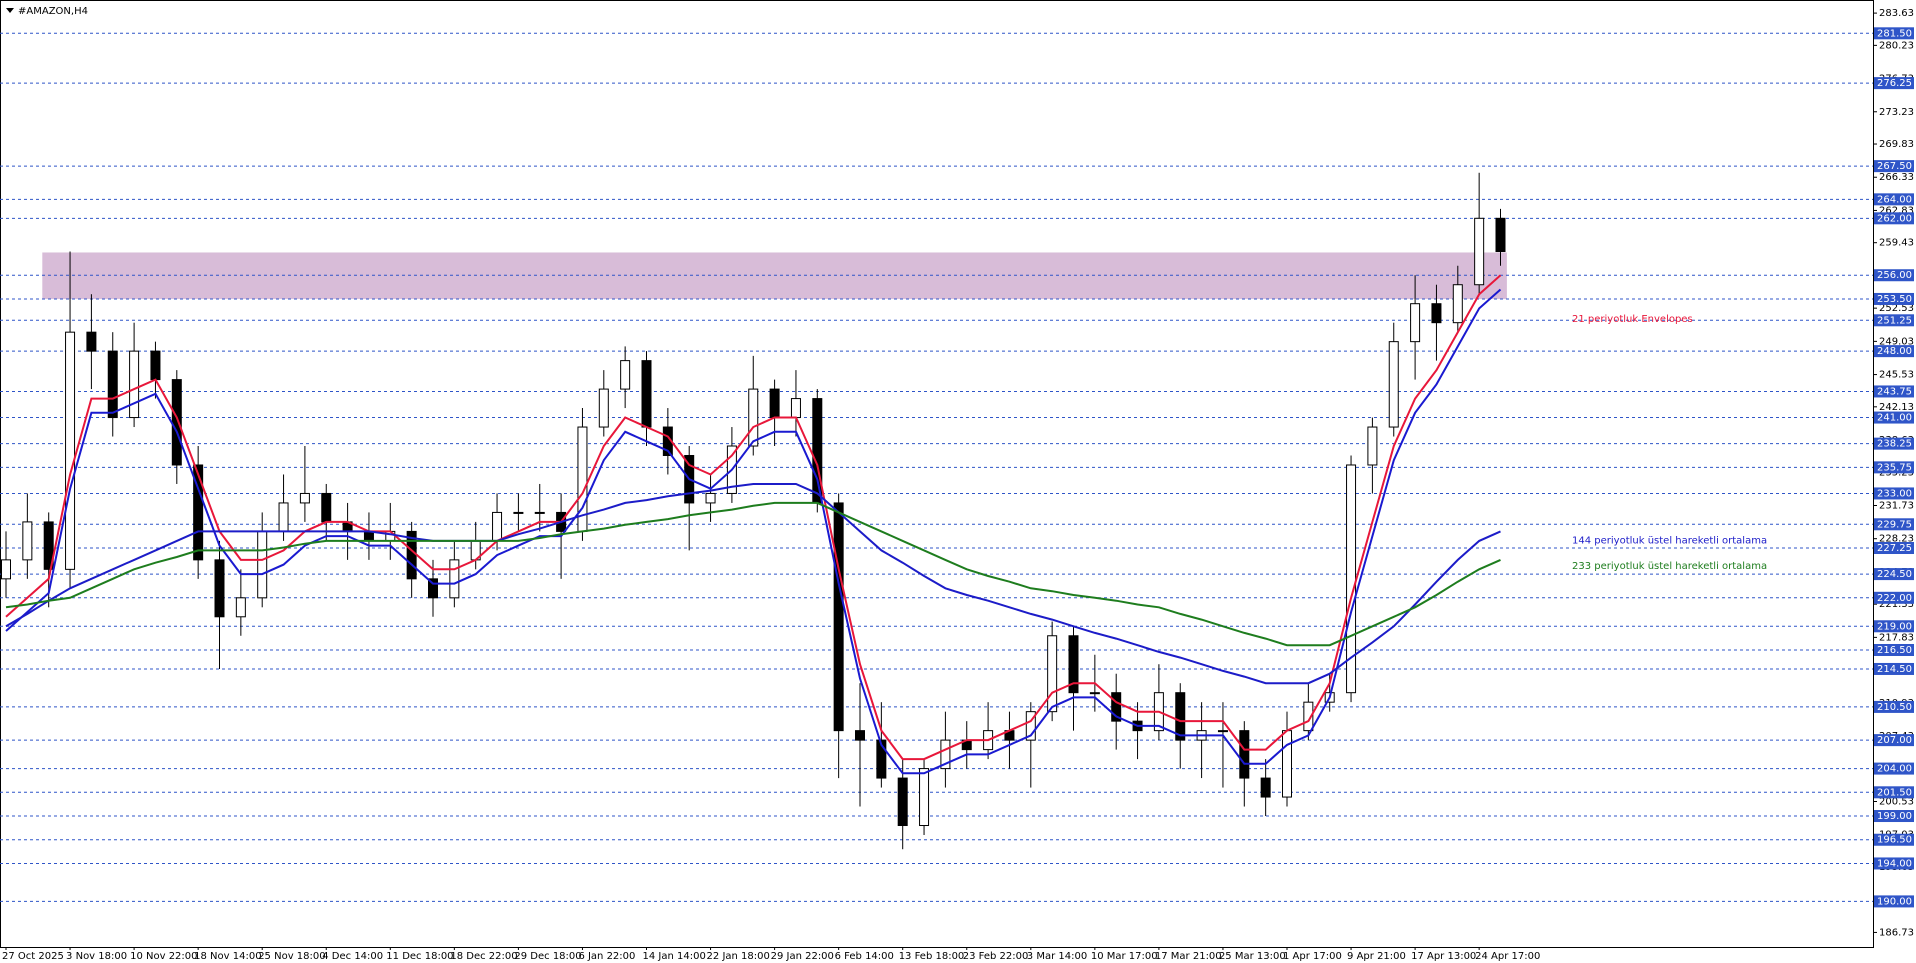 The image size is (1916, 963). I want to click on level-label: 267.50, so click(1894, 166).